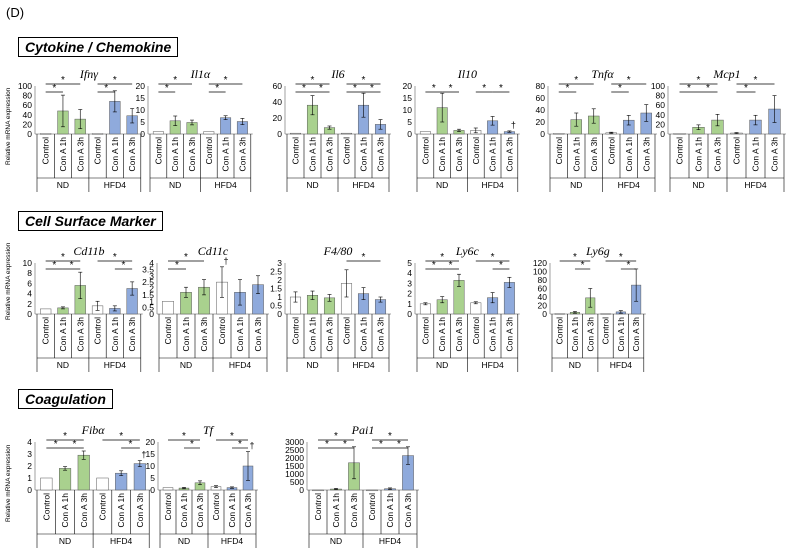 This screenshot has width=789, height=553. Describe the element at coordinates (232, 541) in the screenshot. I see `chart-13-group-label-1: HFD4` at that location.